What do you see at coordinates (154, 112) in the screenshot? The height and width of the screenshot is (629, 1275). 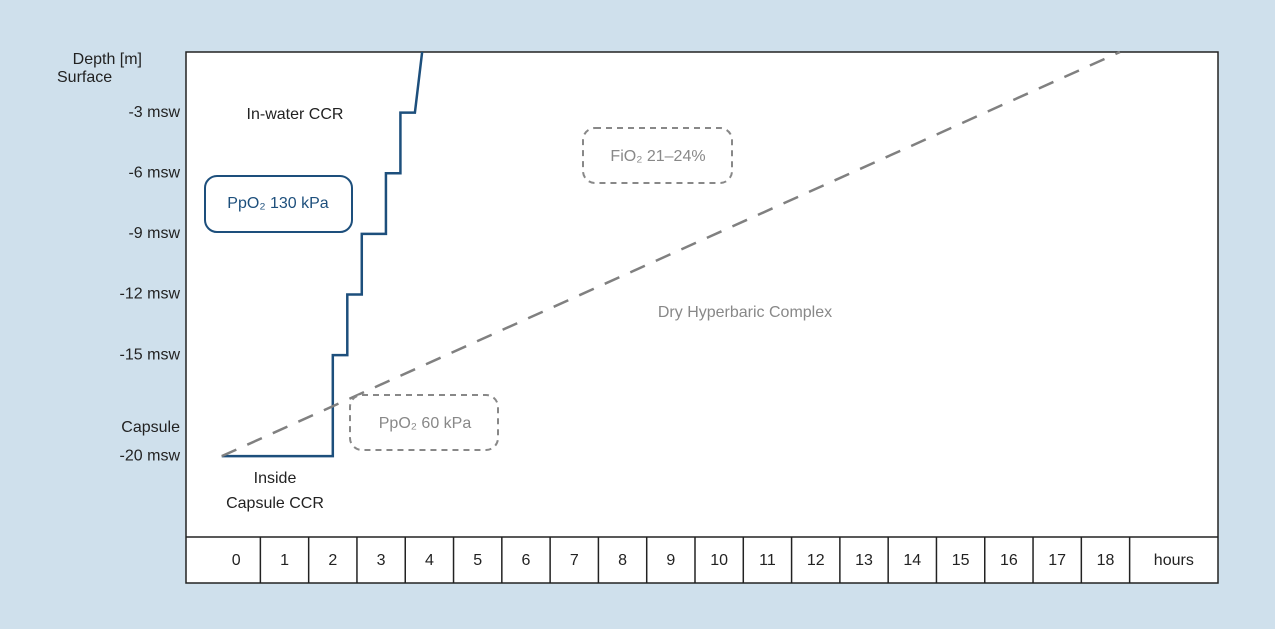 I see `y-tick-label: -3 msw` at bounding box center [154, 112].